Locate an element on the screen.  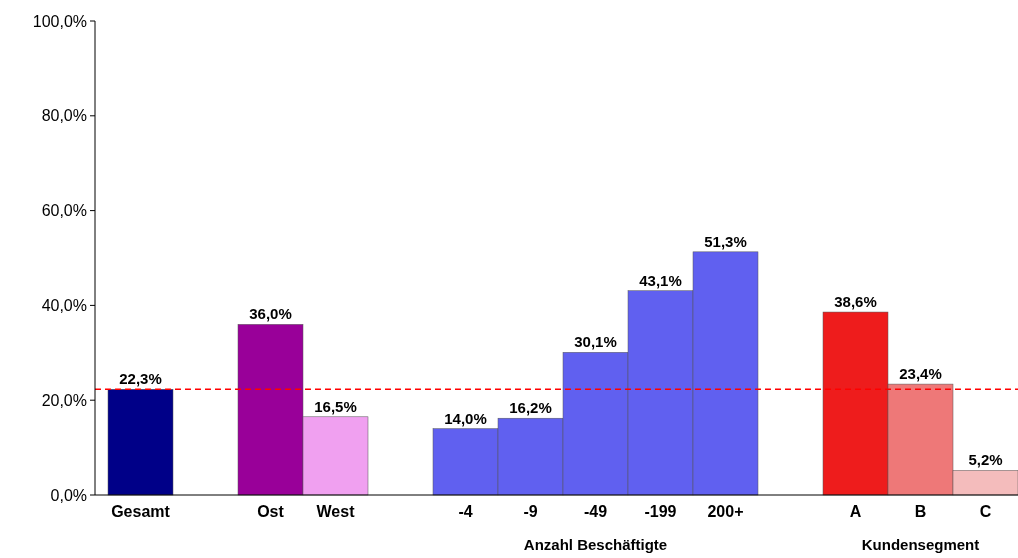
data-label: 38,6% is located at coordinates (855, 302).